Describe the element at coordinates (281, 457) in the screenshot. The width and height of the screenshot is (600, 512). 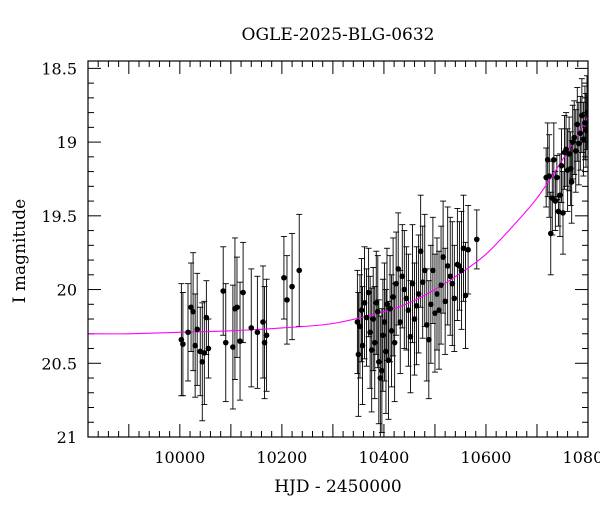
I see `x-tick-label: 10200` at that location.